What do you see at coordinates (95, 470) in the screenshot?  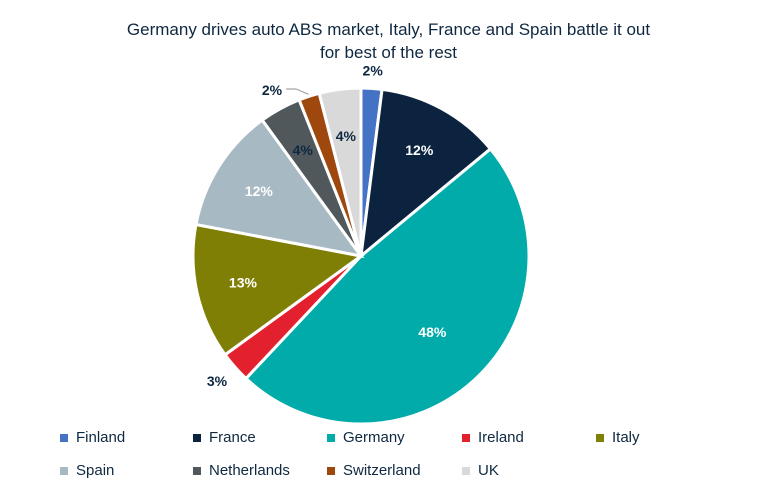 I see `legend-label: Spain` at bounding box center [95, 470].